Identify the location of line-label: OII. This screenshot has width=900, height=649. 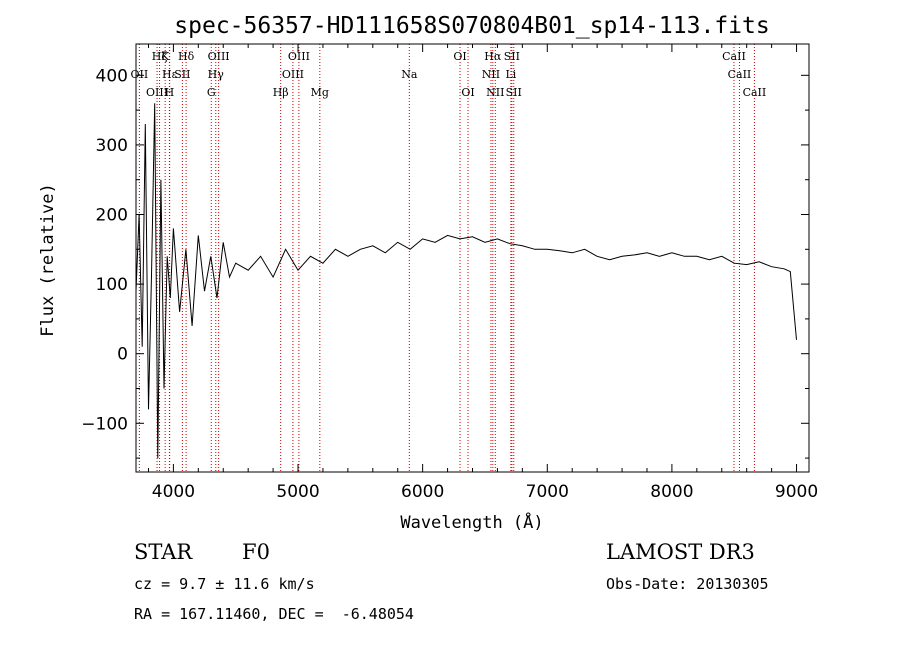
(140, 74).